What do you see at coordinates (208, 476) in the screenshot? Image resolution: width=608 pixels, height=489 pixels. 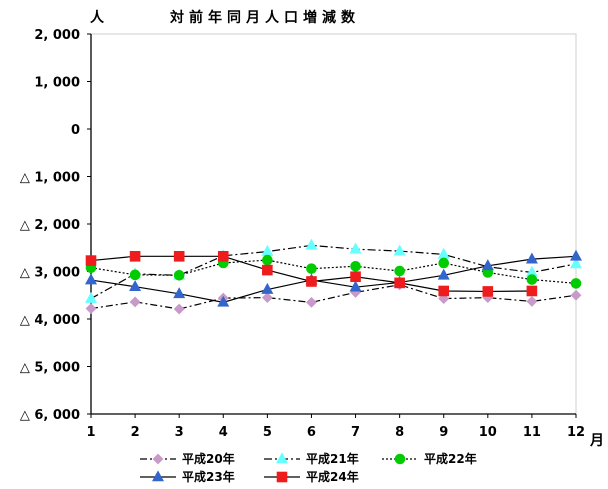 I see `legend-label: 平成23年` at bounding box center [208, 476].